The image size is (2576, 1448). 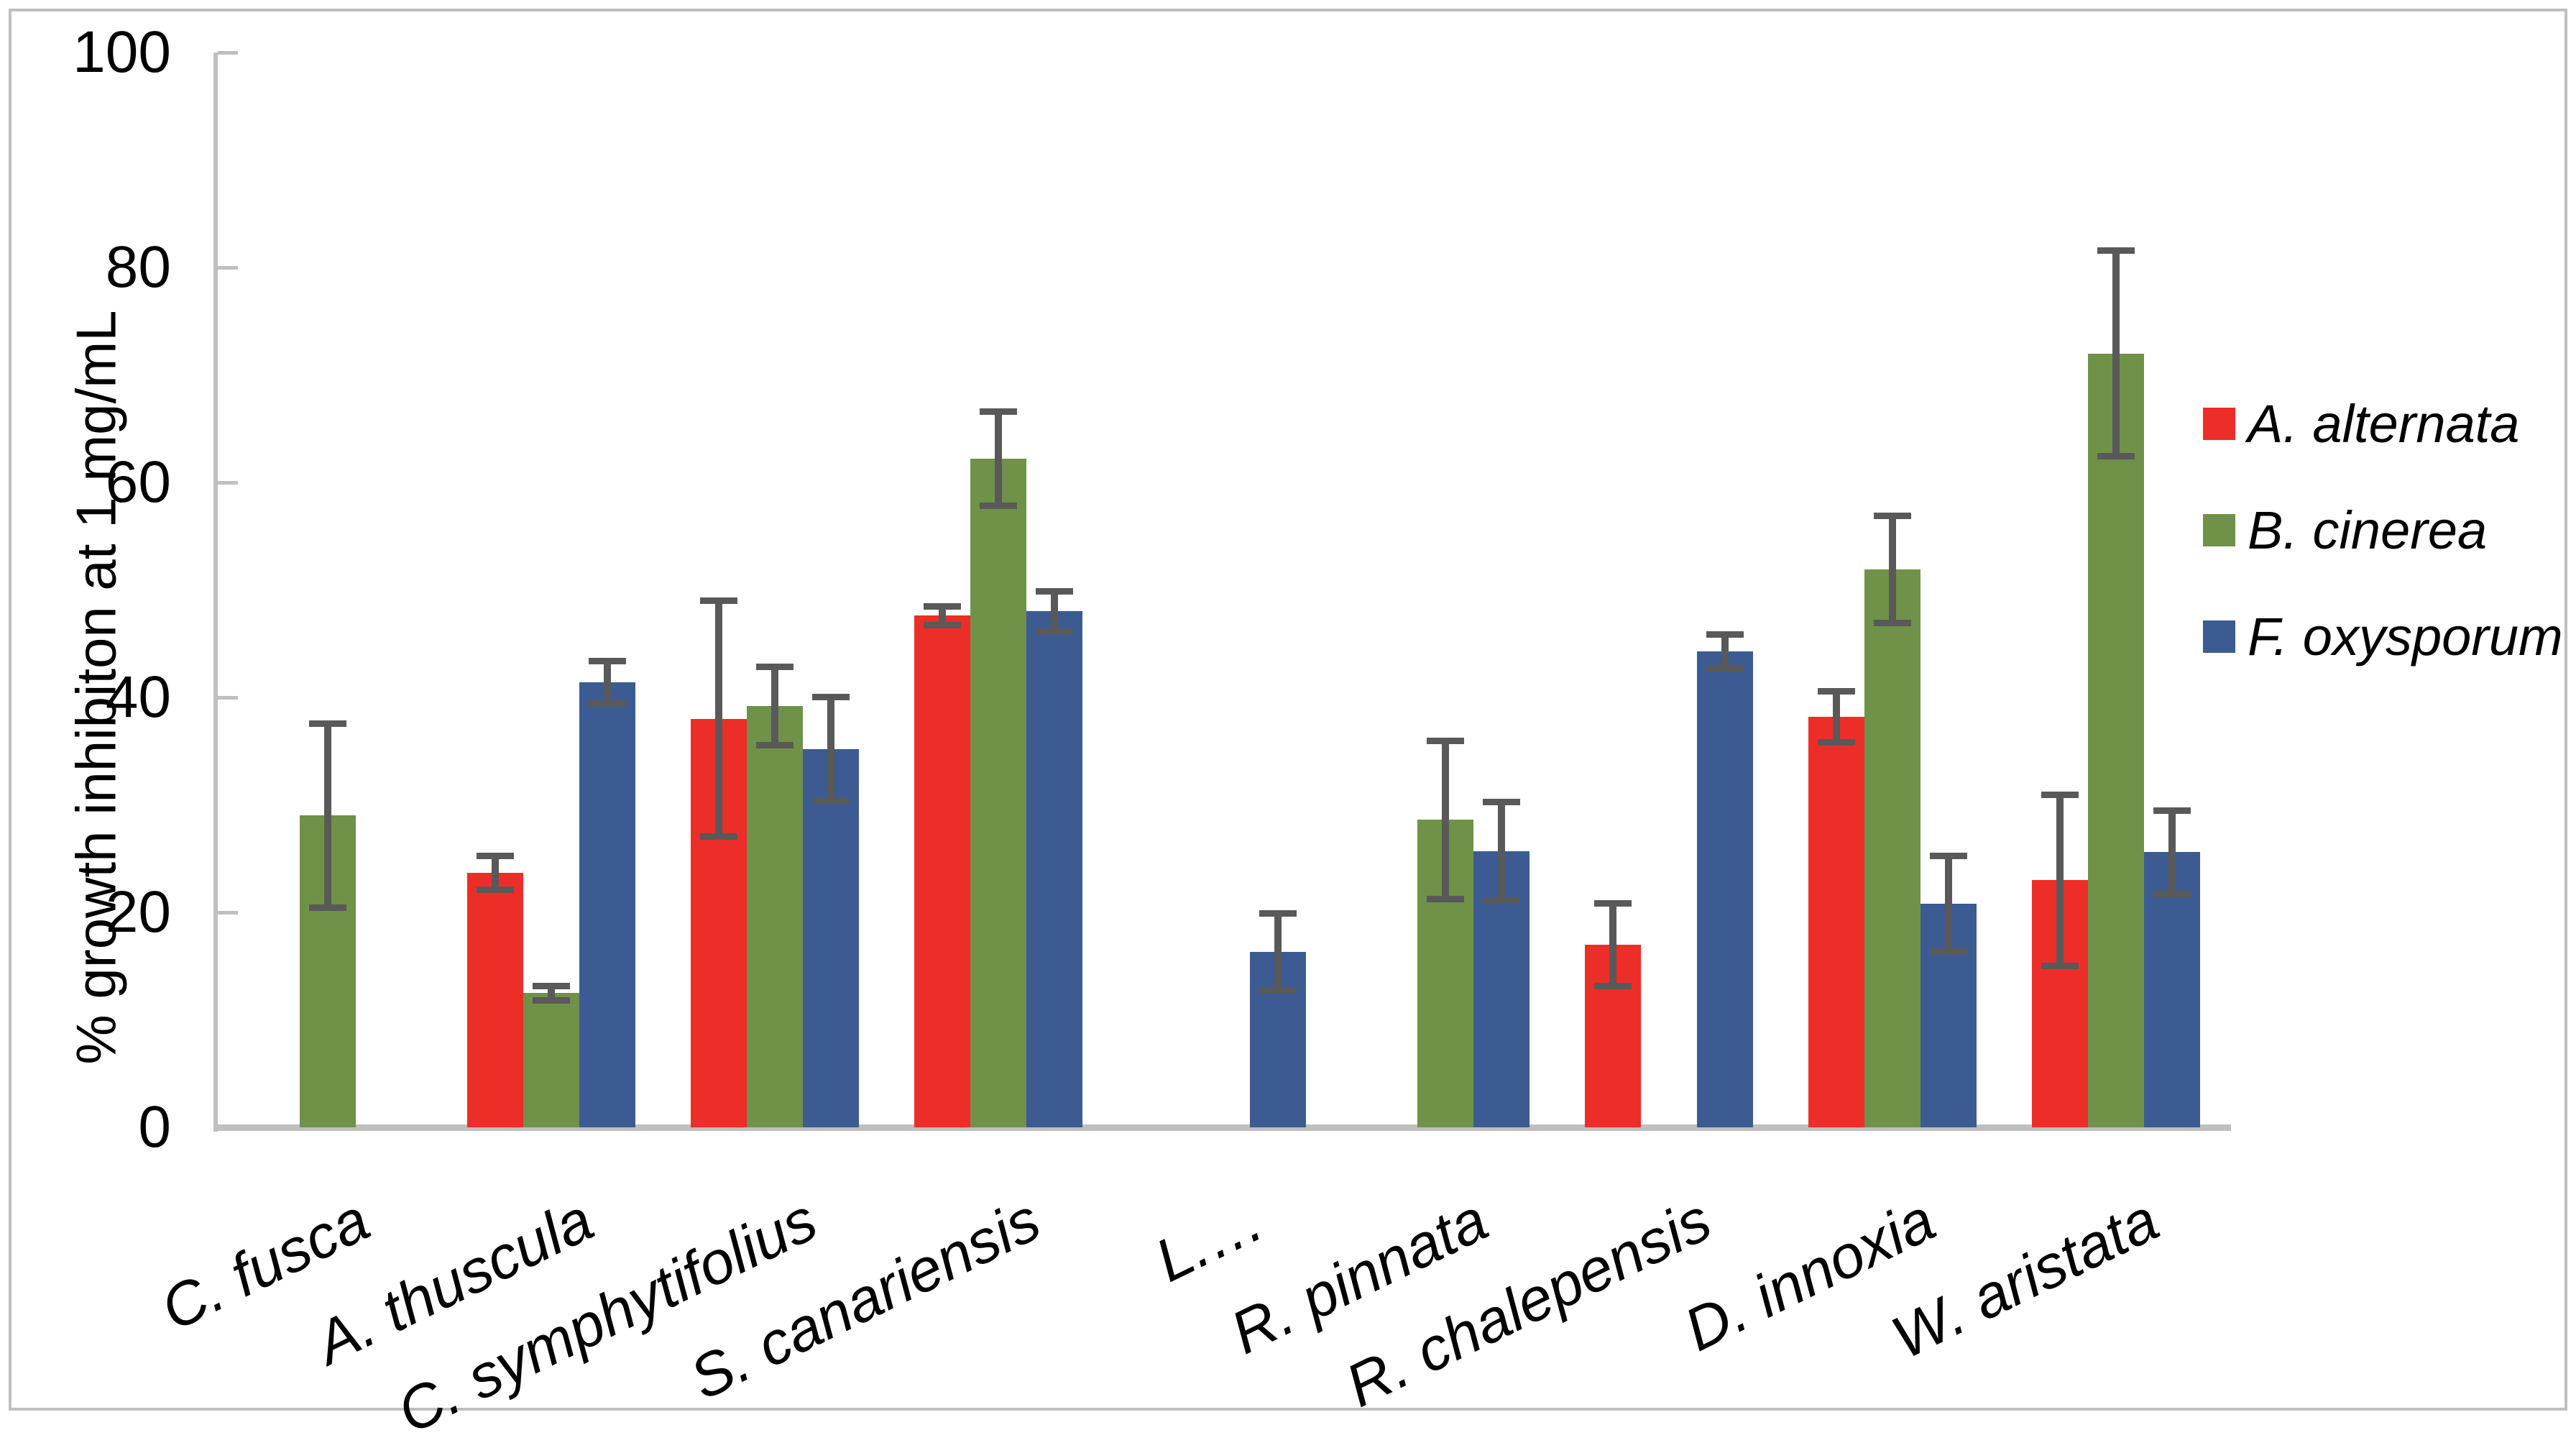 I want to click on y-tick-label: 80, so click(x=138, y=267).